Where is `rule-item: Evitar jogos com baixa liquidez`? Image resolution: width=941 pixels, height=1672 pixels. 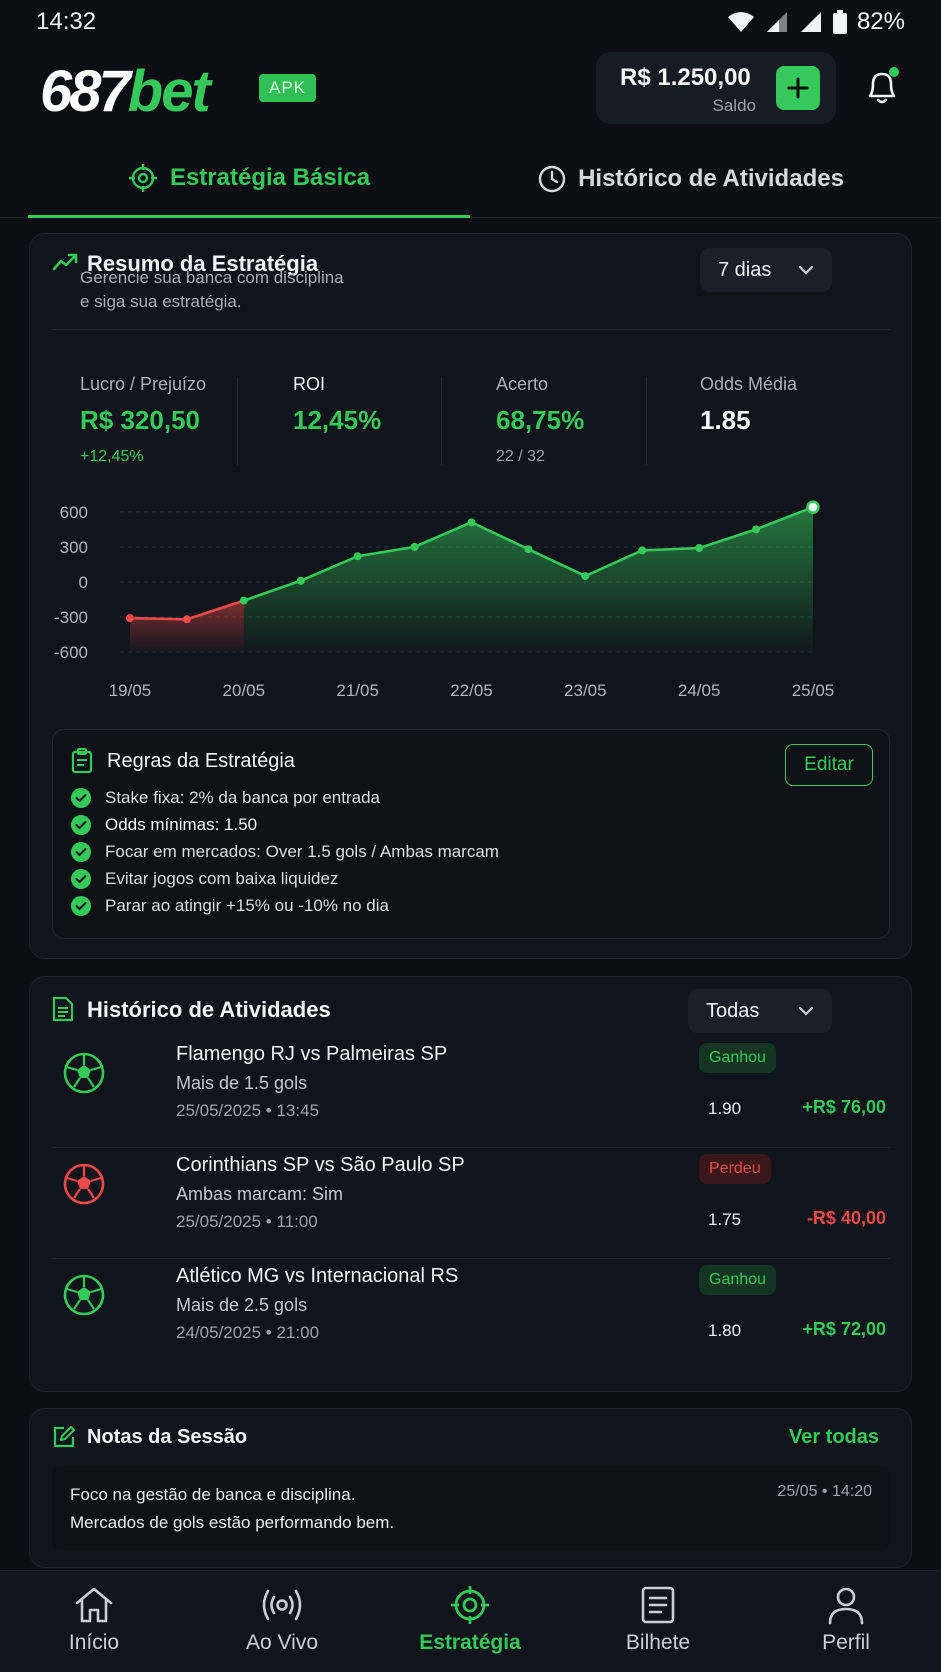
rule-item: Evitar jogos com baixa liquidez is located at coordinates (204, 879).